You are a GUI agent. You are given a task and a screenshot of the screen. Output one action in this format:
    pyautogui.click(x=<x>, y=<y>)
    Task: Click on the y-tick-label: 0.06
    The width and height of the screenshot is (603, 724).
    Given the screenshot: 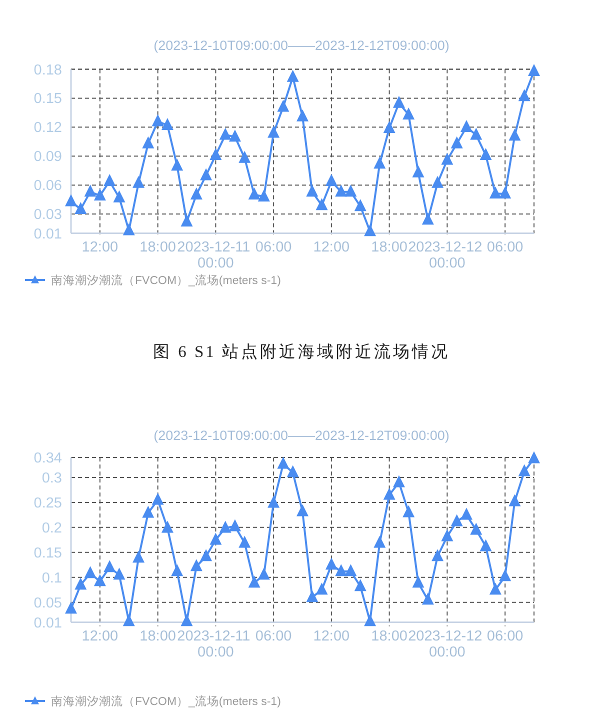 What is the action you would take?
    pyautogui.click(x=48, y=186)
    